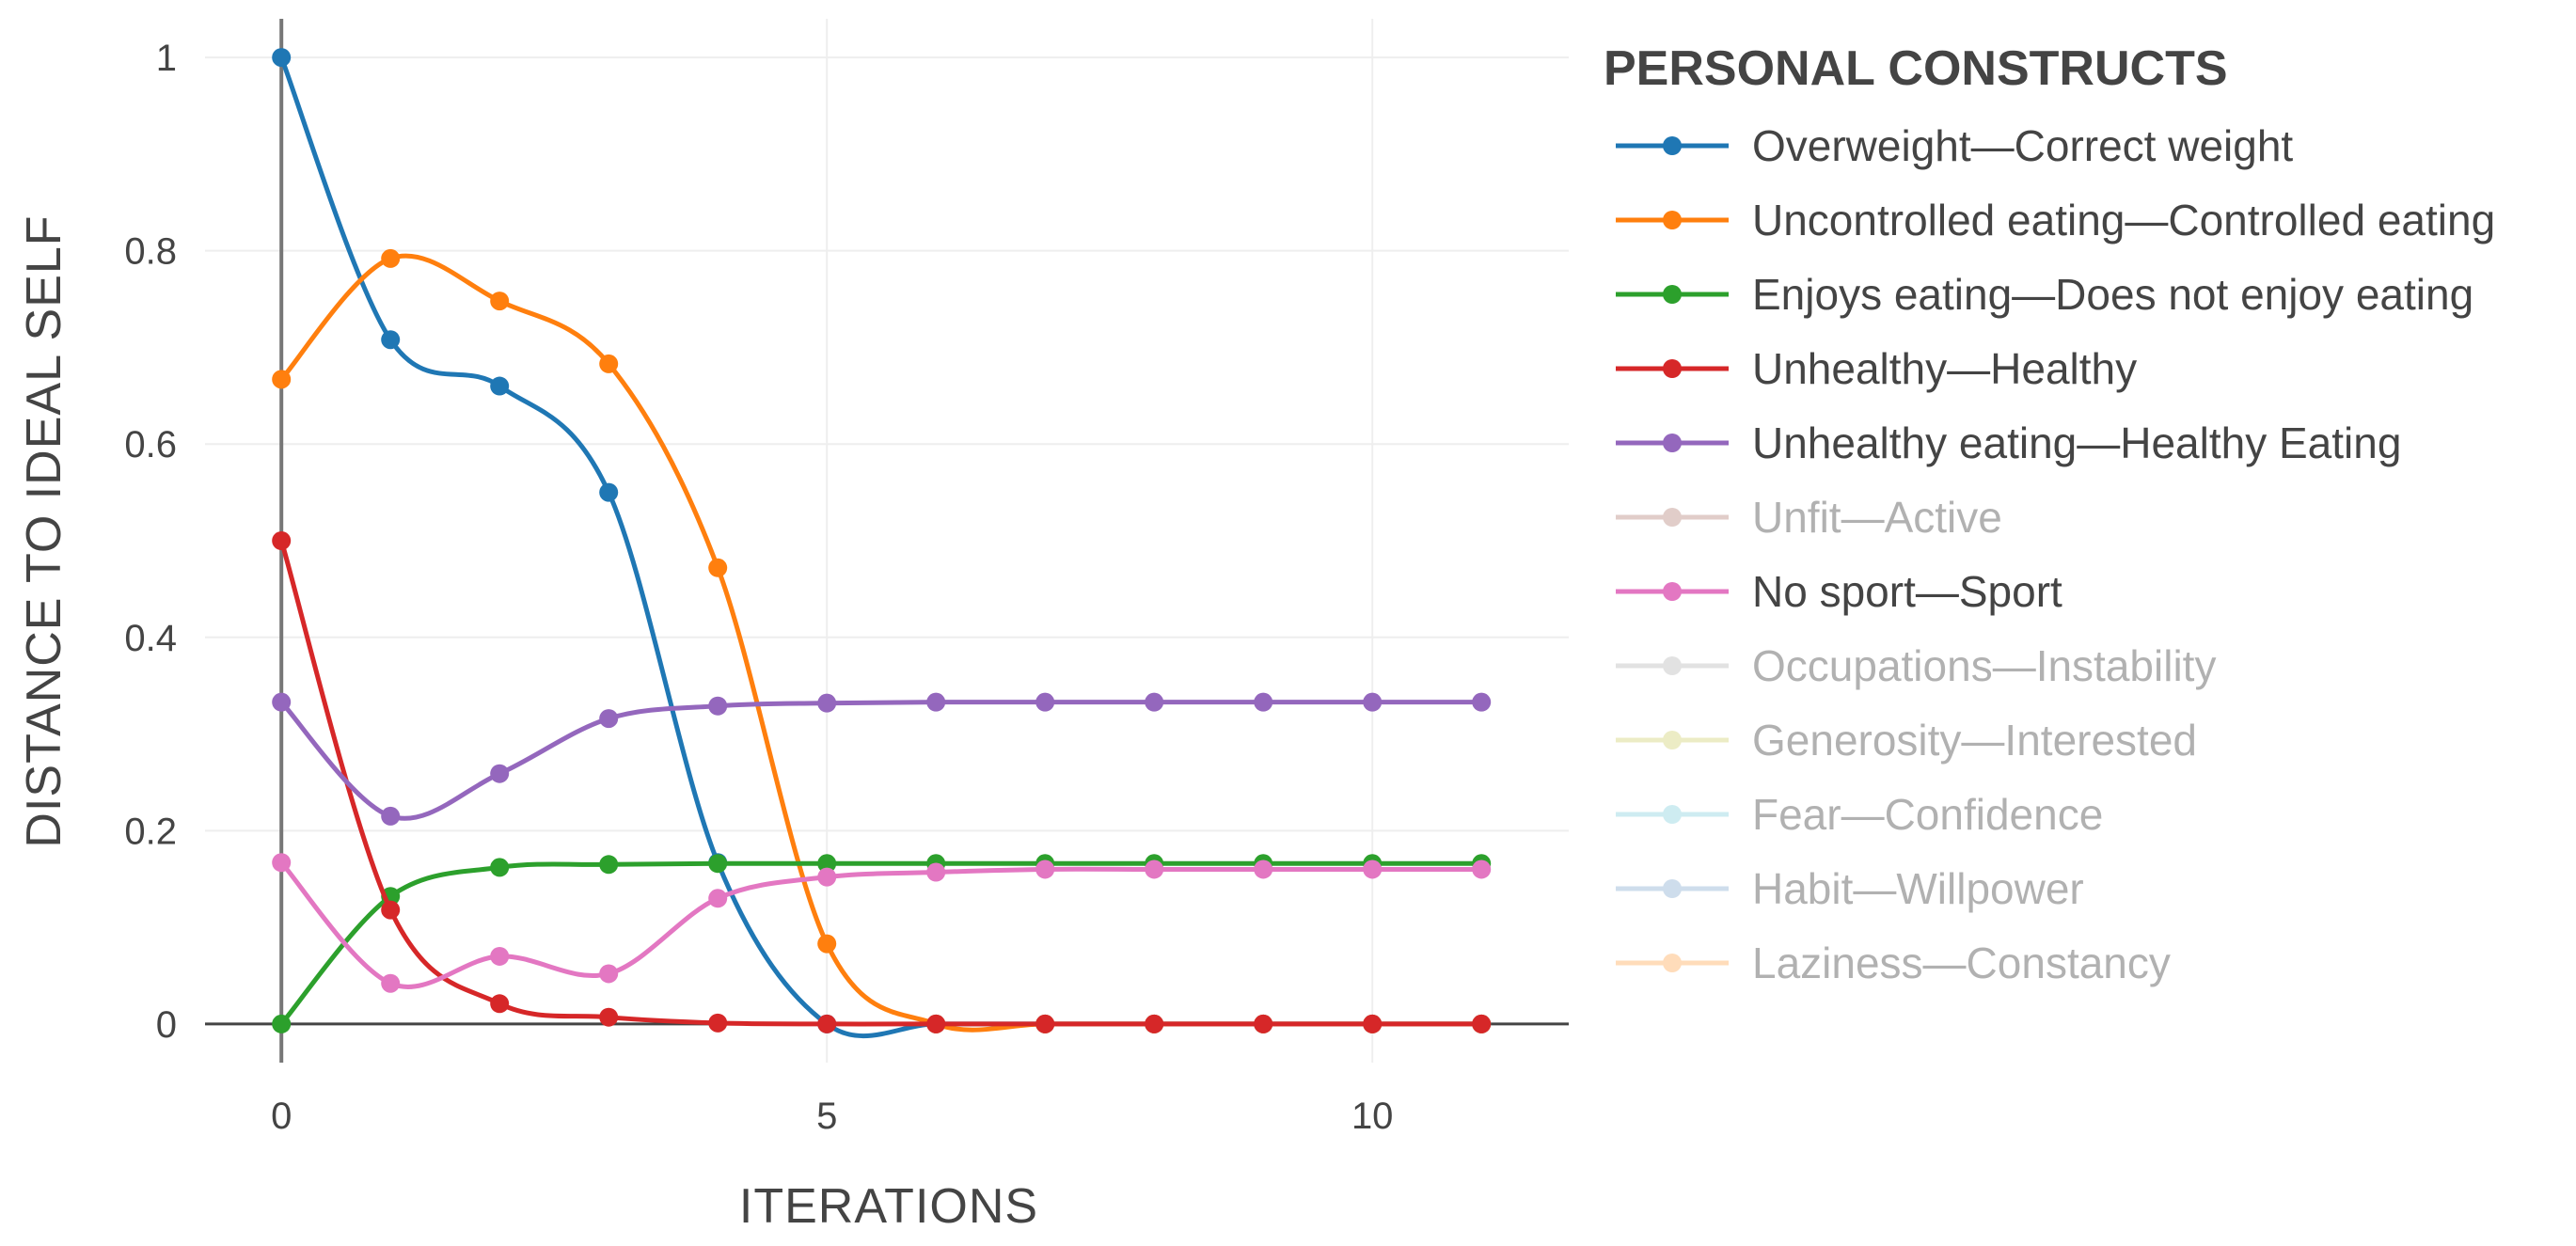 This screenshot has width=2576, height=1246. What do you see at coordinates (44, 530) in the screenshot?
I see `y-axis-title: DISTANCE TO IDEAL SELF` at bounding box center [44, 530].